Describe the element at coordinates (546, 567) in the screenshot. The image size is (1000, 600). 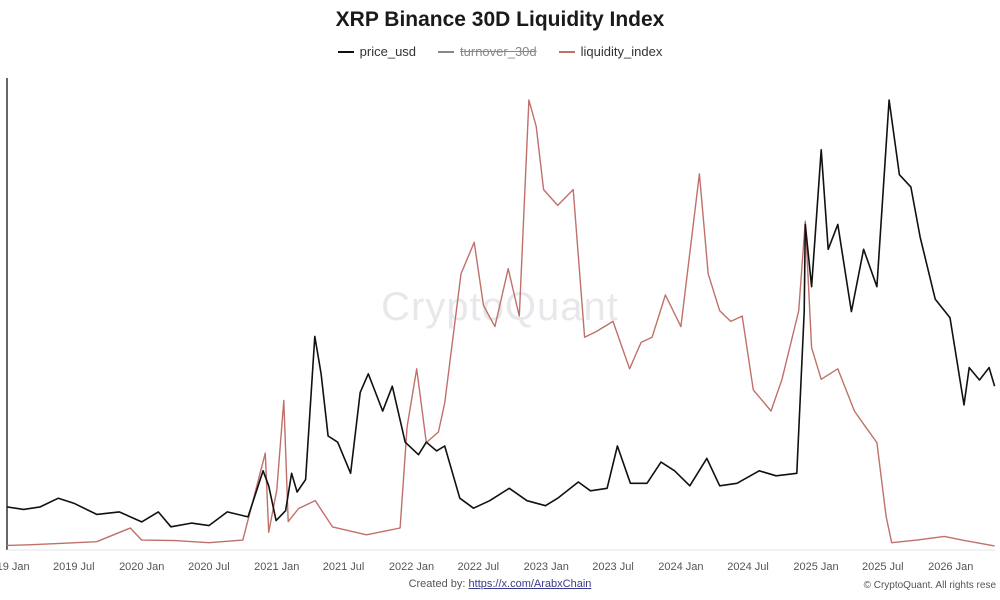
I see `x-tick-label: 2023 Jan` at that location.